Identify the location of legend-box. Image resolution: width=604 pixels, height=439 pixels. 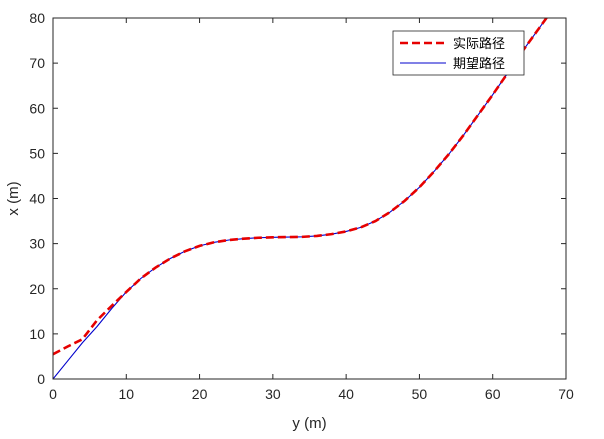
(458, 53).